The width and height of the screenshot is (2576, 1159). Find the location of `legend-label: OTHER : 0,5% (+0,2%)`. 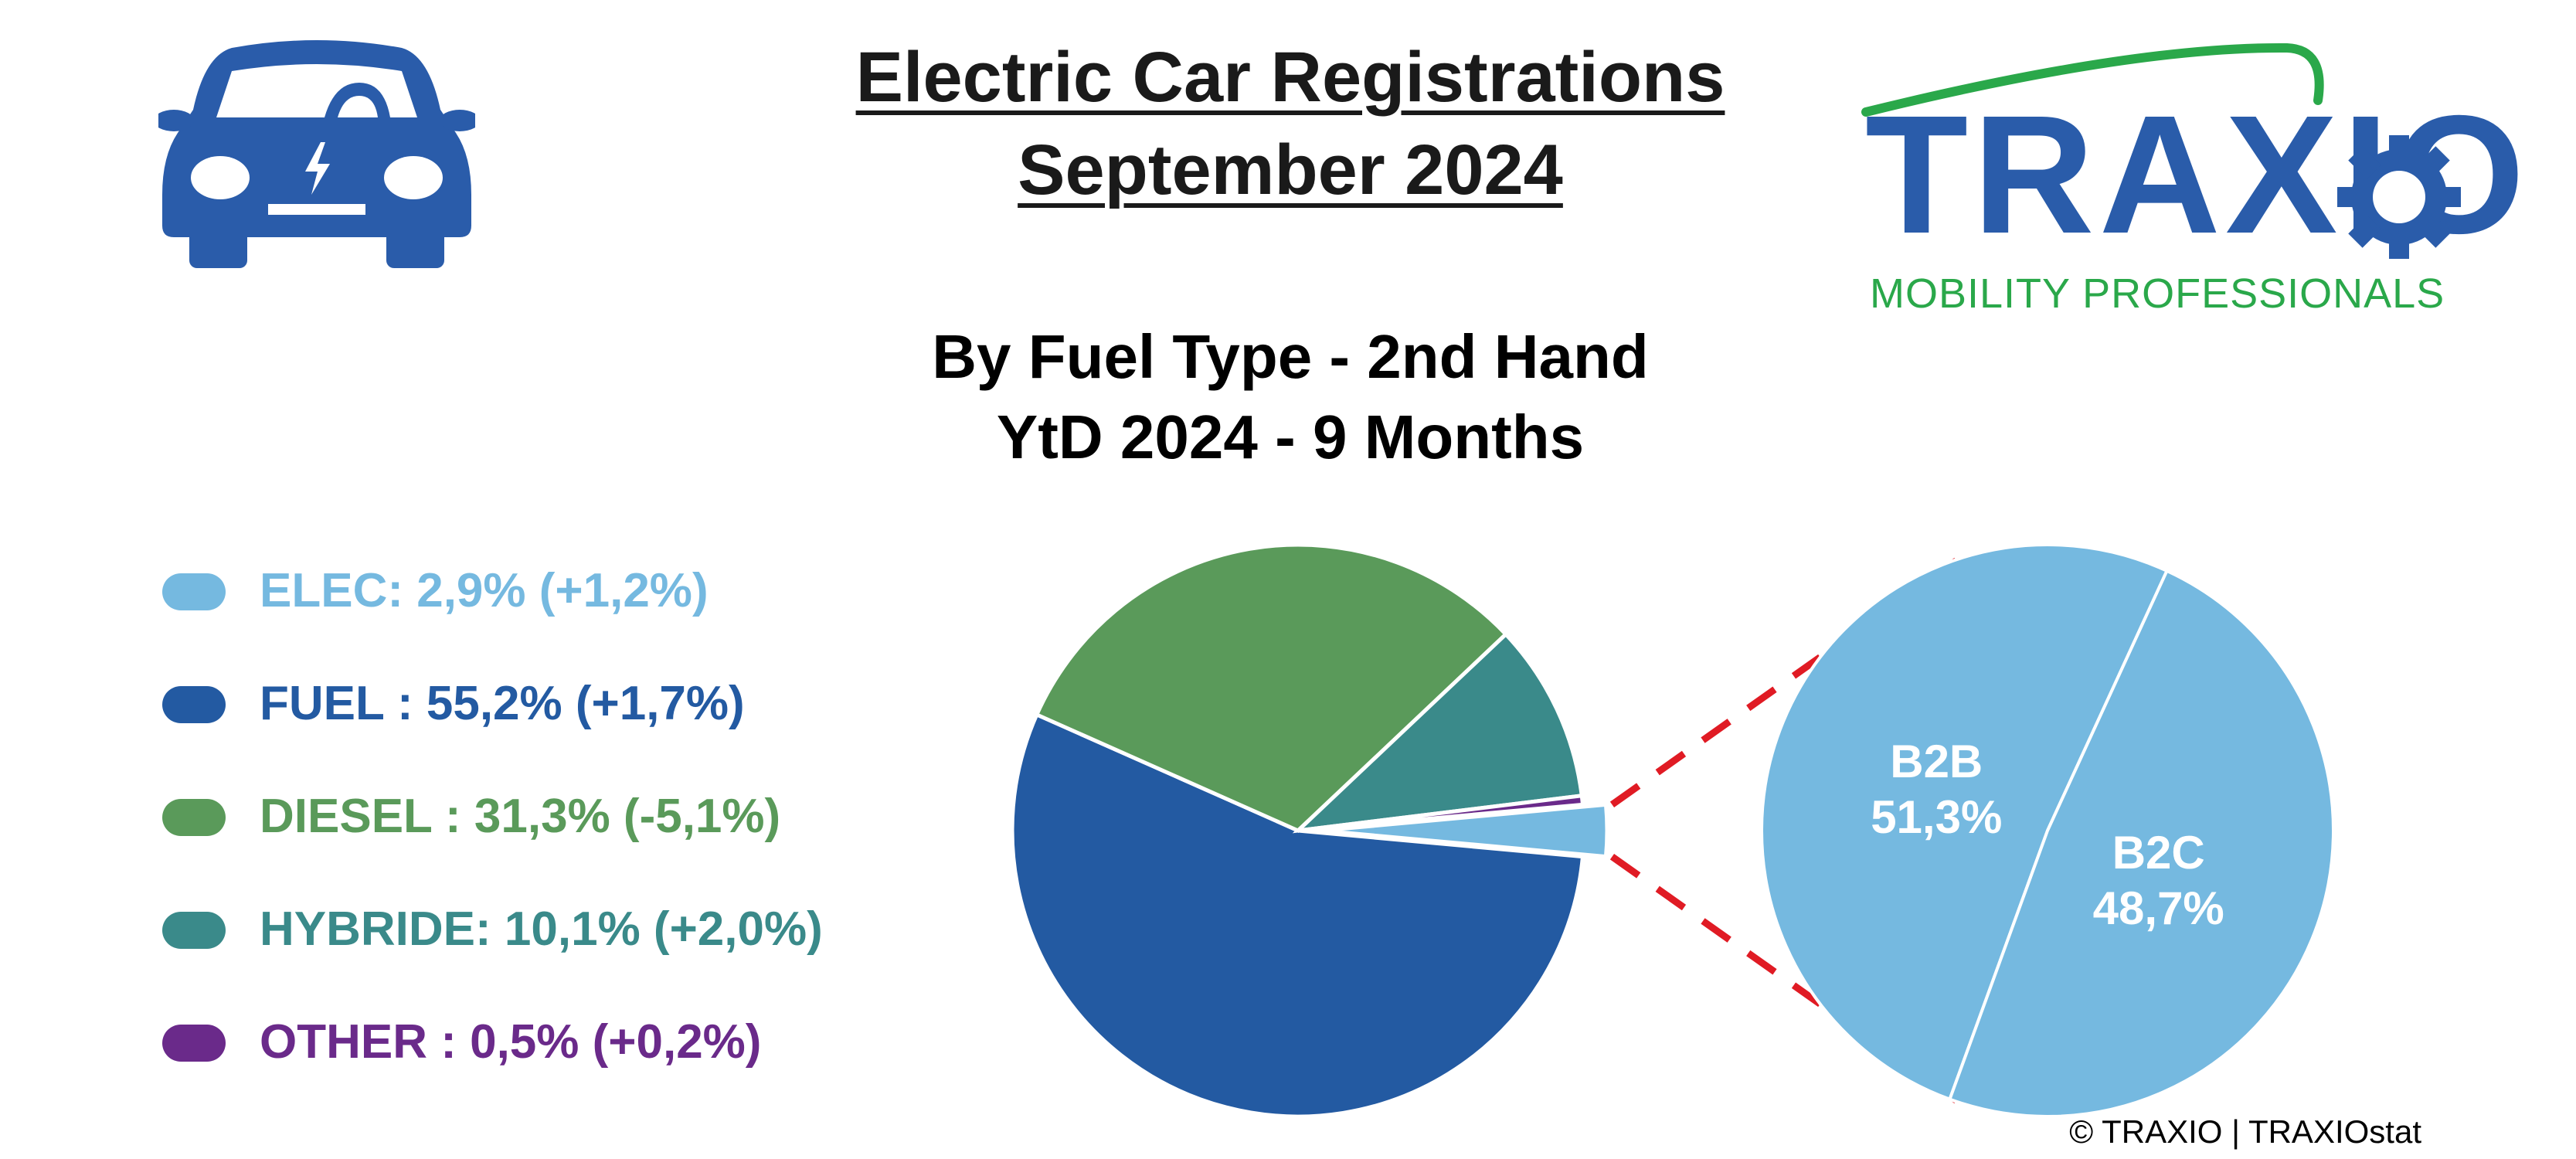

legend-label: OTHER : 0,5% (+0,2%) is located at coordinates (511, 1042).